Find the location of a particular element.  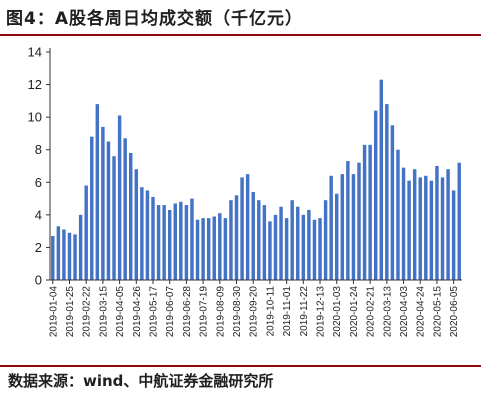

x-tick-label: 2019-03-15 is located at coordinates (103, 312).